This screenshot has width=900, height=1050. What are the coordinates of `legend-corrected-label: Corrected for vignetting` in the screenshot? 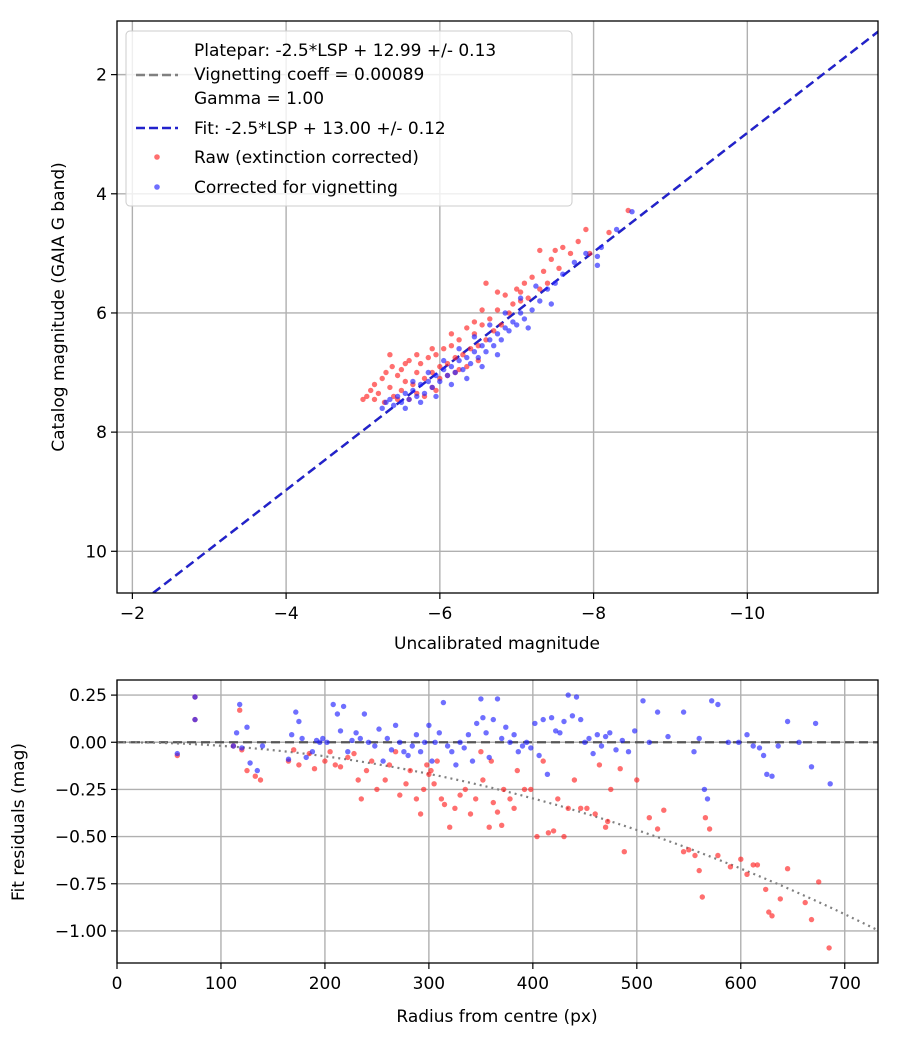 It's located at (296, 188).